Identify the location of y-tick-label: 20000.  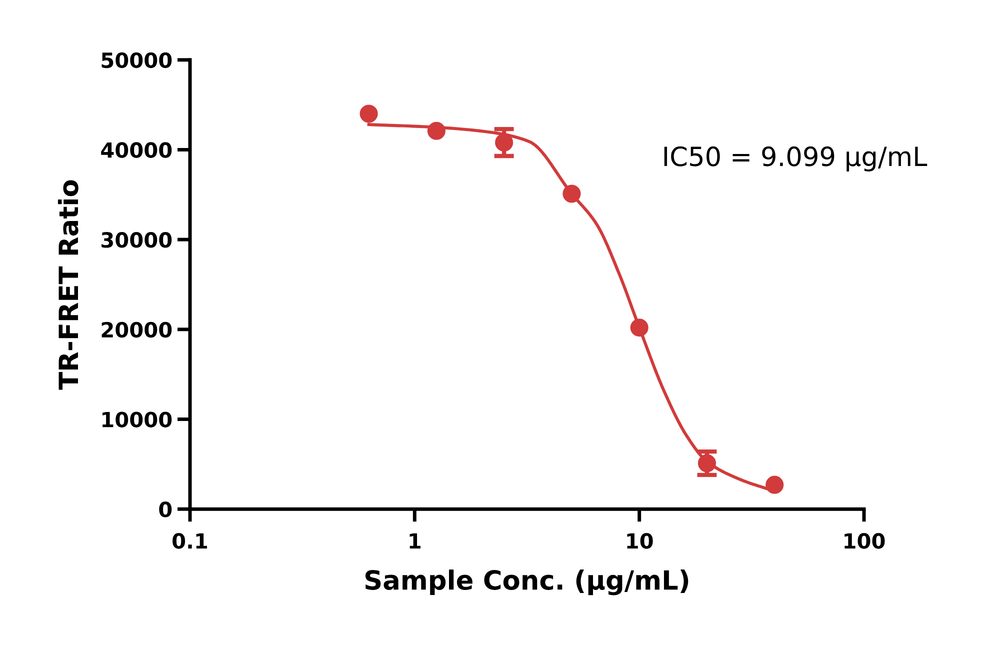
(137, 330).